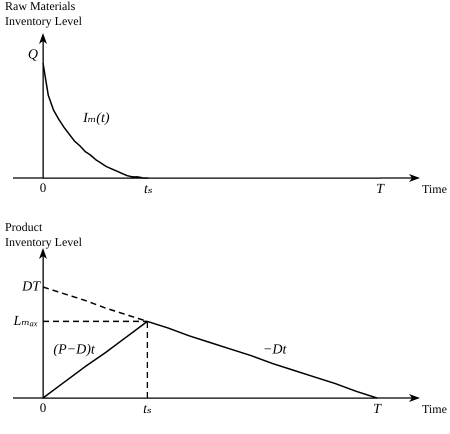 The width and height of the screenshot is (450, 434). What do you see at coordinates (275, 350) in the screenshot?
I see `series-label: −Dt` at bounding box center [275, 350].